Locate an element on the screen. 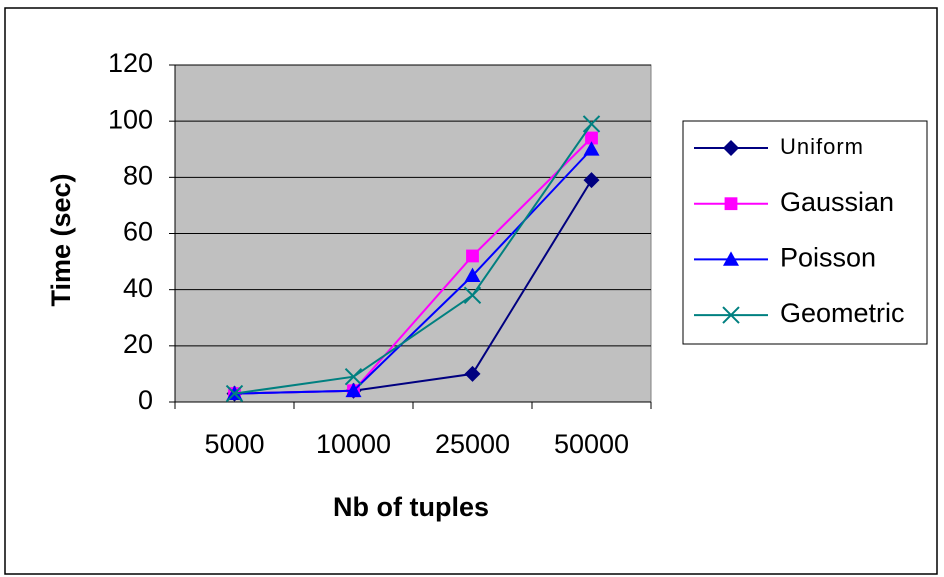 The image size is (944, 577). legend-label: Poisson is located at coordinates (828, 258).